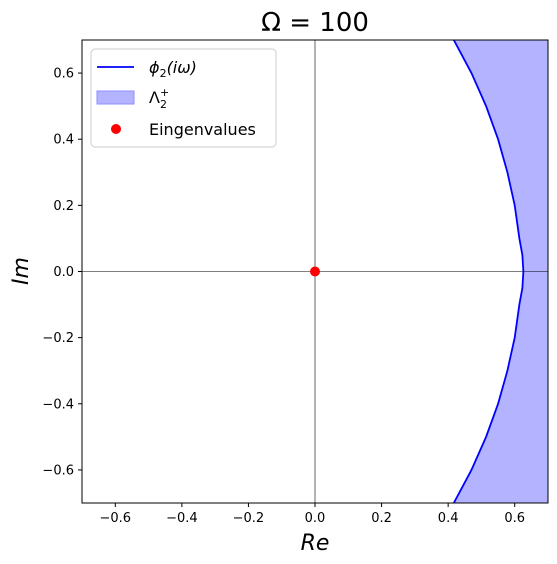  What do you see at coordinates (202, 129) in the screenshot?
I see `legend-scatter-label: Eingenvalues` at bounding box center [202, 129].